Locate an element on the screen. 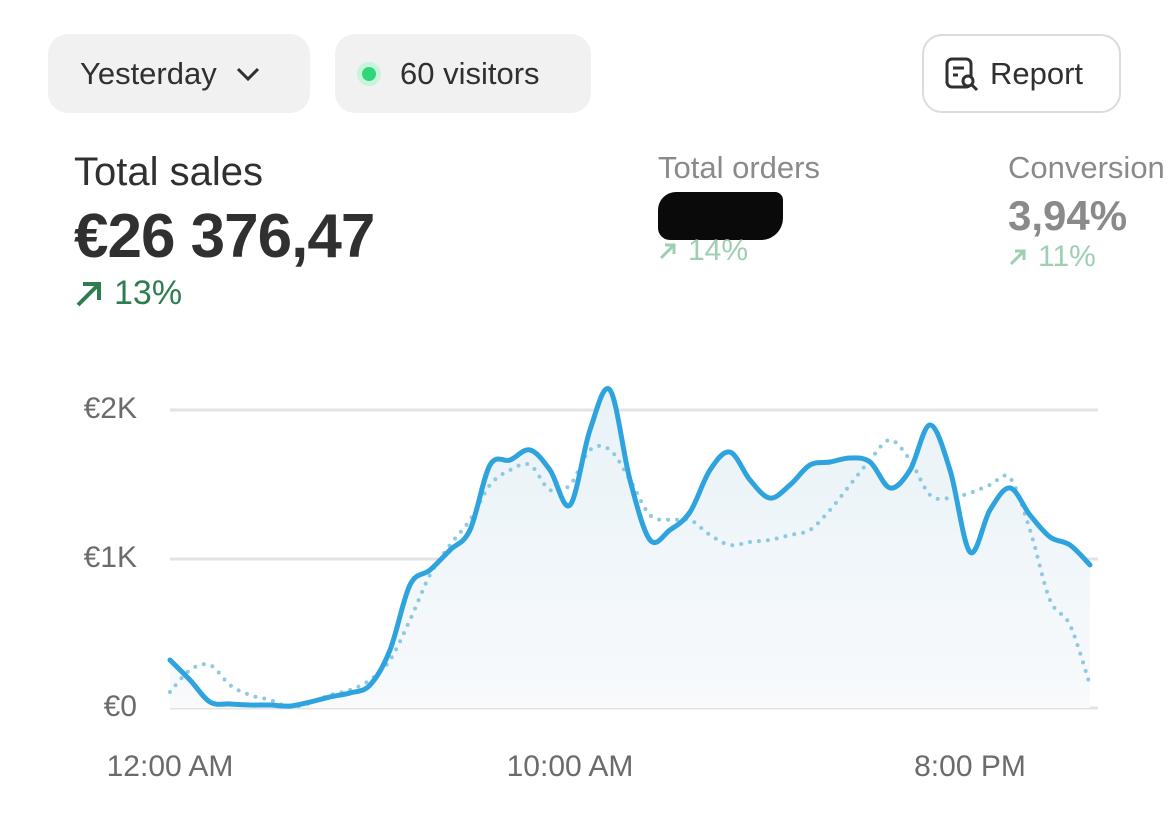 Image resolution: width=1170 pixels, height=814 pixels. metric-change: 14% is located at coordinates (739, 251).